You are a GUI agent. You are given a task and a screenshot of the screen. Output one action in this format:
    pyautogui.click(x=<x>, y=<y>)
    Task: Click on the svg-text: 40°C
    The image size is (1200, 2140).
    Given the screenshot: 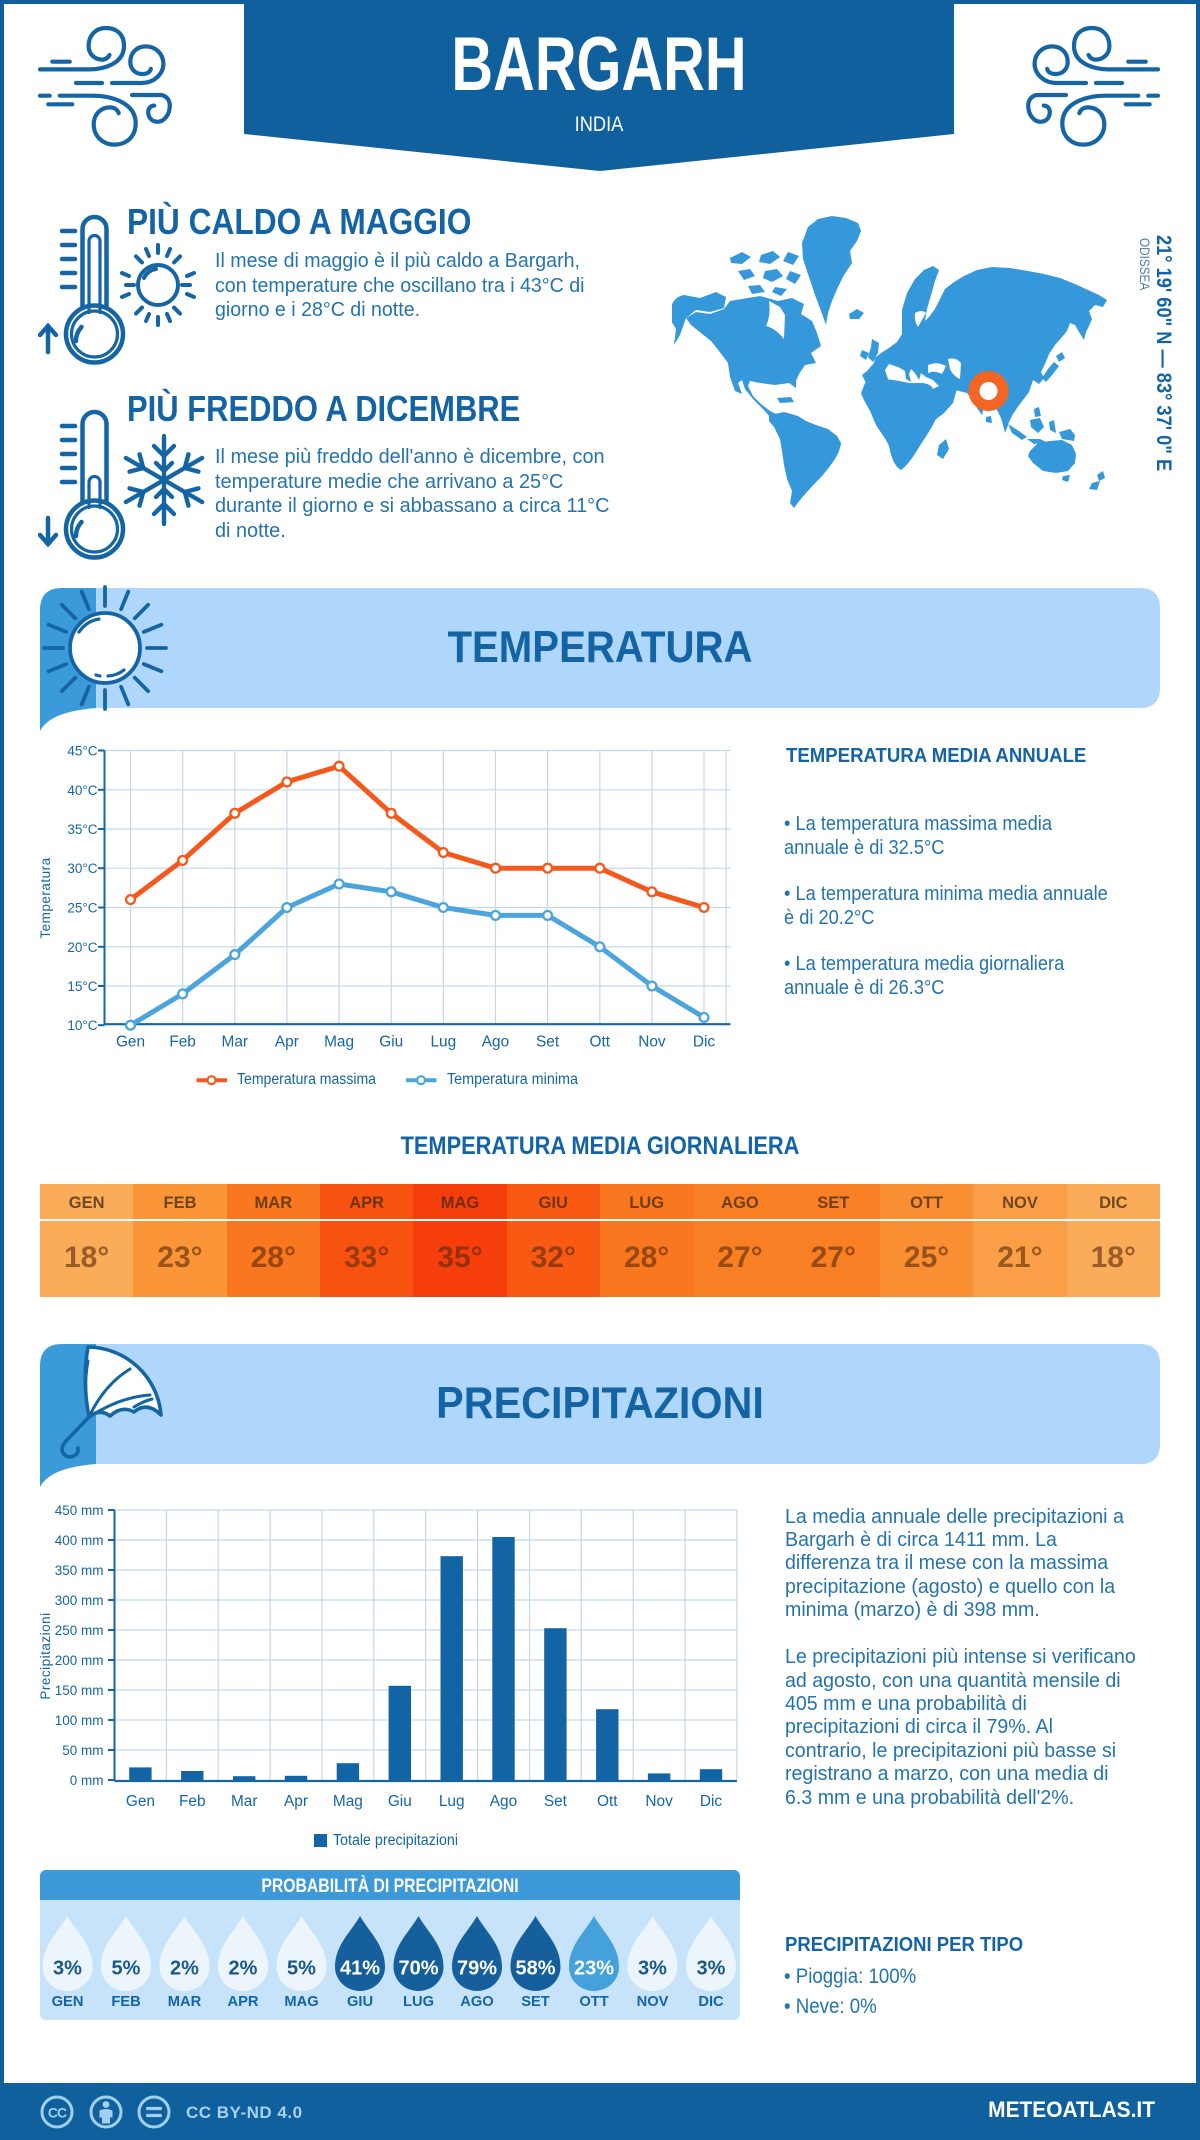 What is the action you would take?
    pyautogui.click(x=82, y=790)
    